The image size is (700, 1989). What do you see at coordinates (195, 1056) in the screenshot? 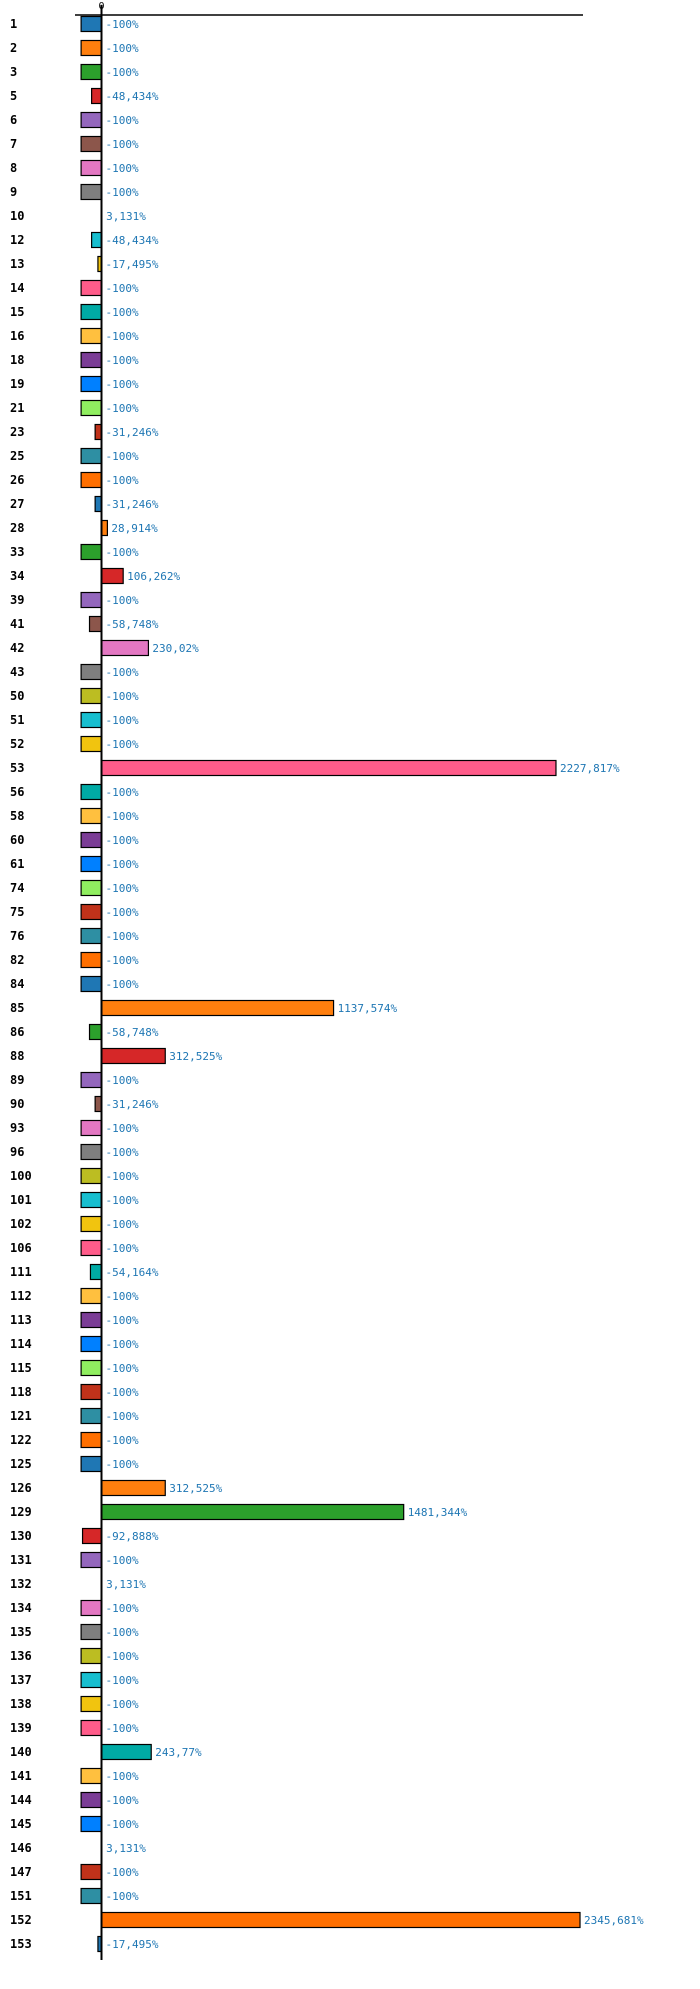
I see `value-label: 312,525%` at bounding box center [195, 1056].